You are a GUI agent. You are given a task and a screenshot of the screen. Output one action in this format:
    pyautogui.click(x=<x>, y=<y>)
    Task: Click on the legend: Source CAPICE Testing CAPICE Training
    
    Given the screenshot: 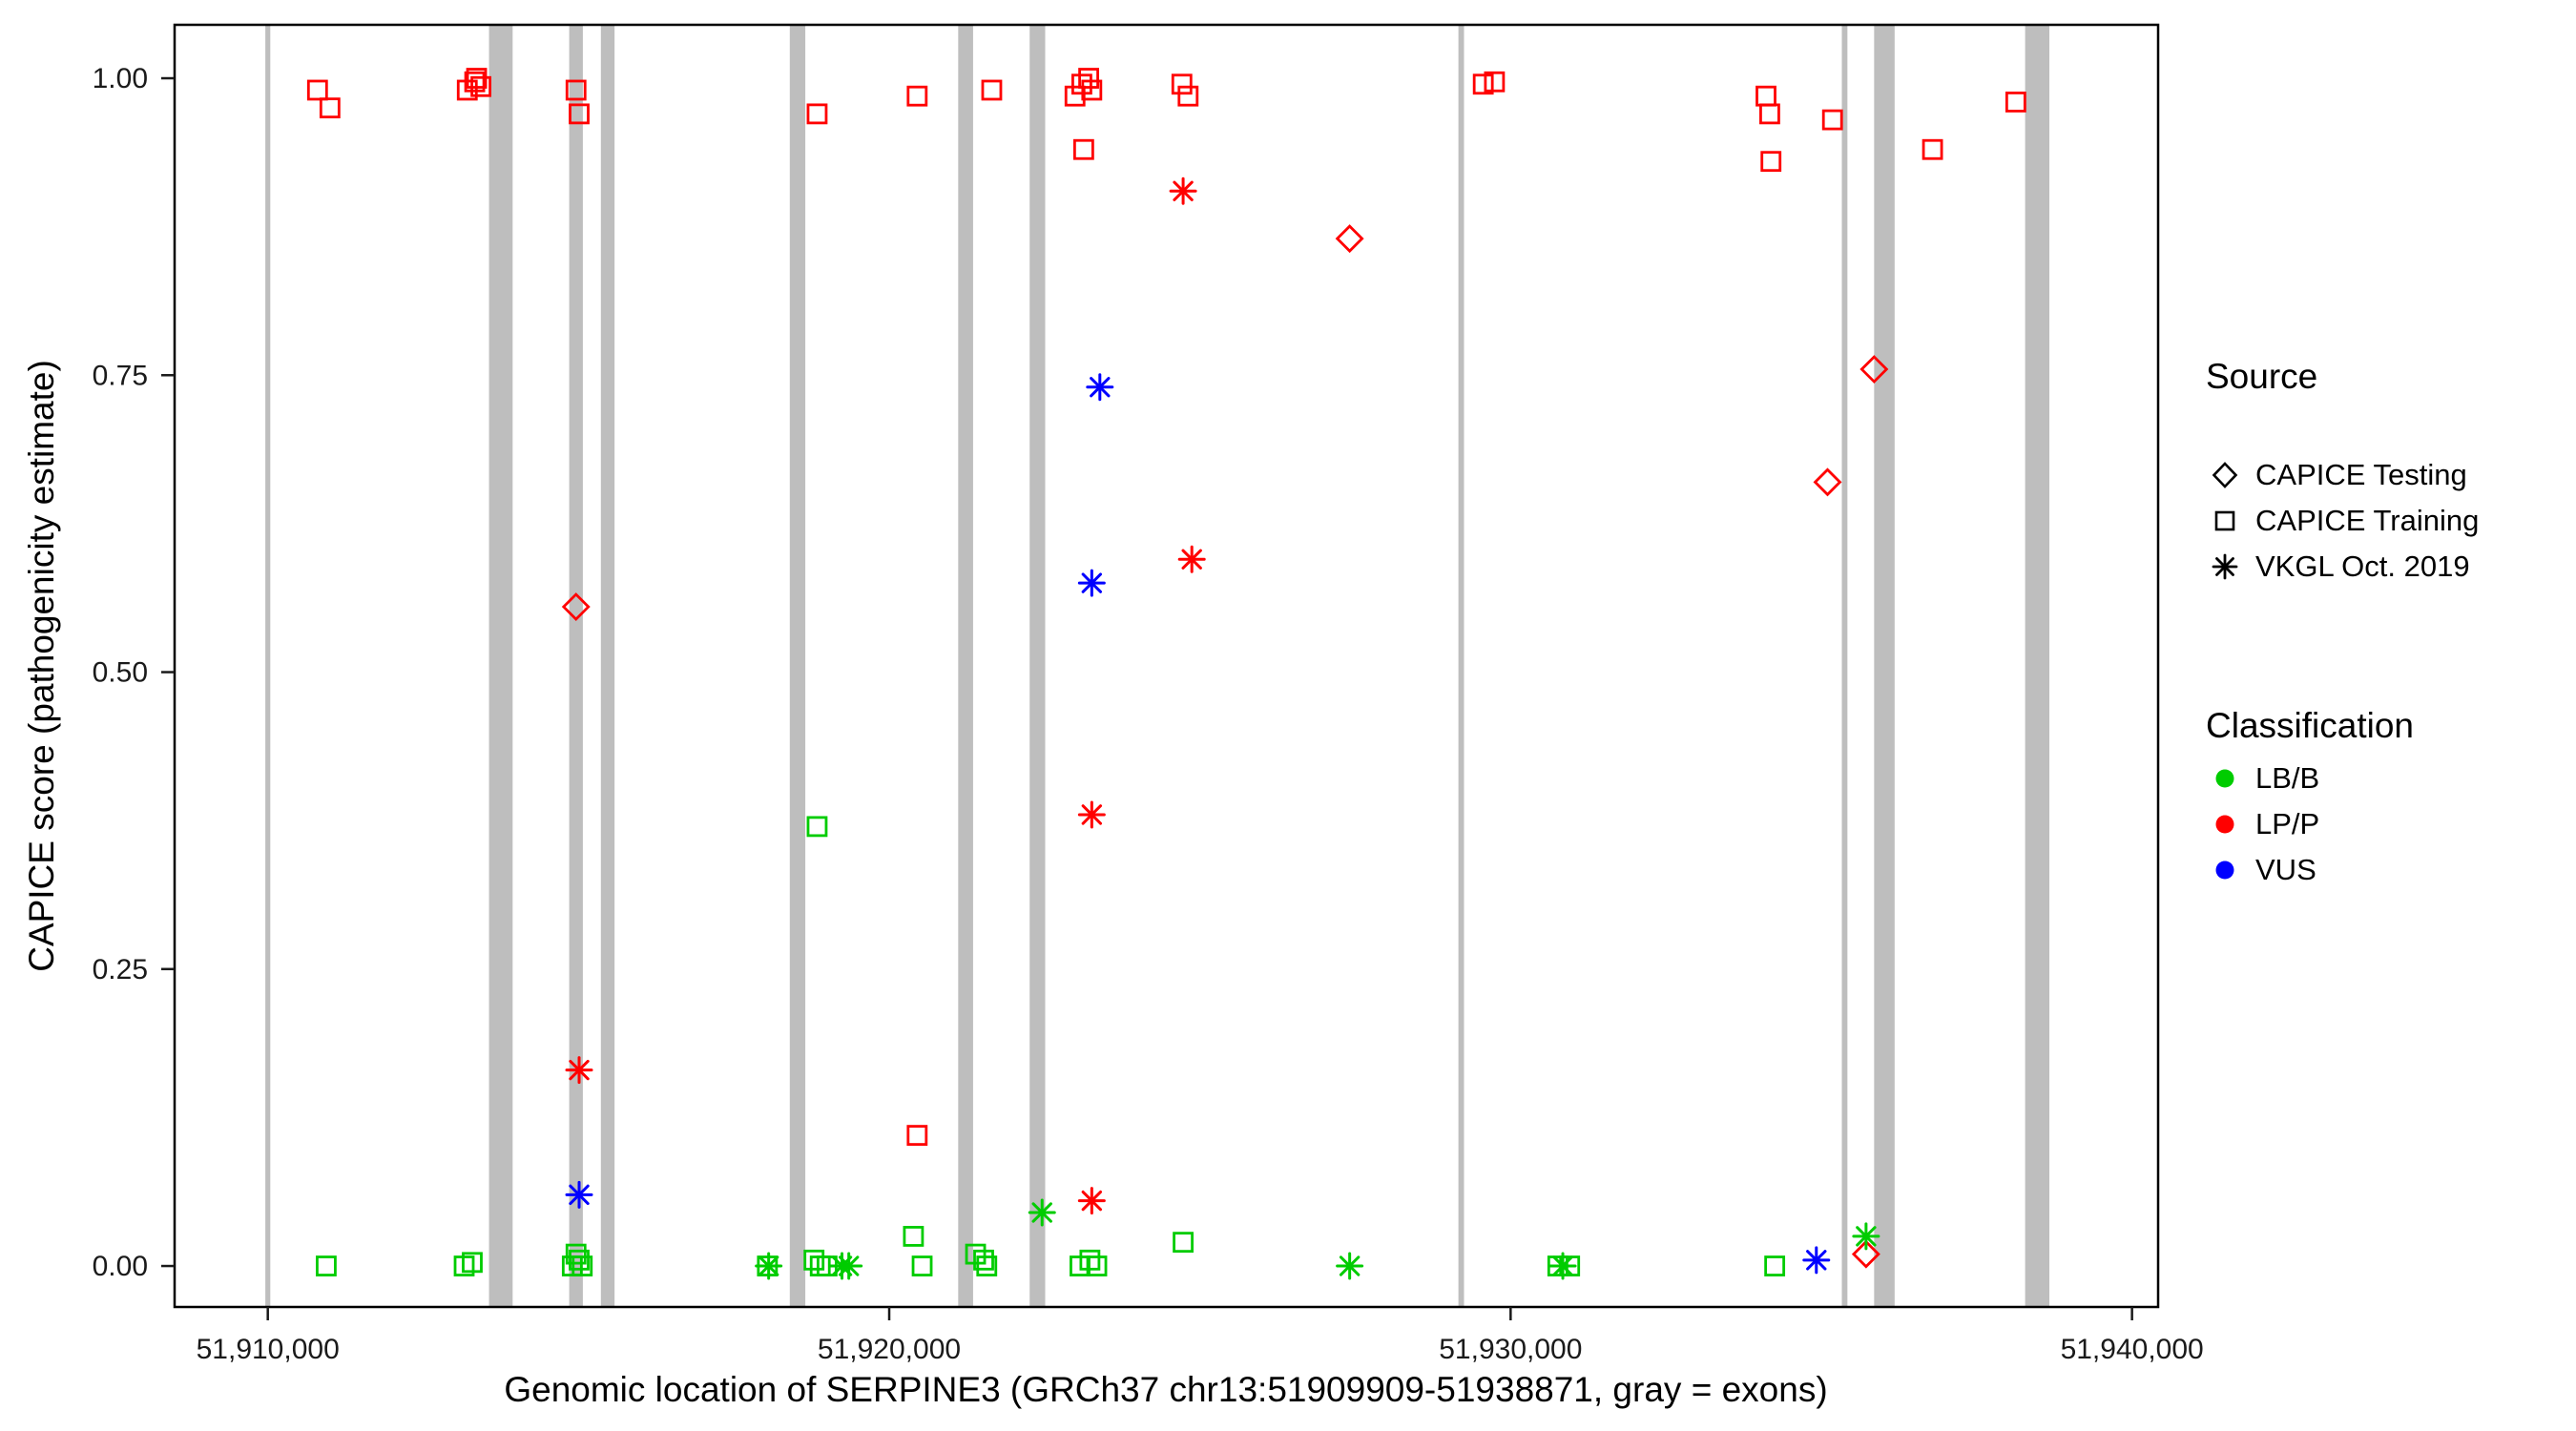 What is the action you would take?
    pyautogui.click(x=2390, y=624)
    